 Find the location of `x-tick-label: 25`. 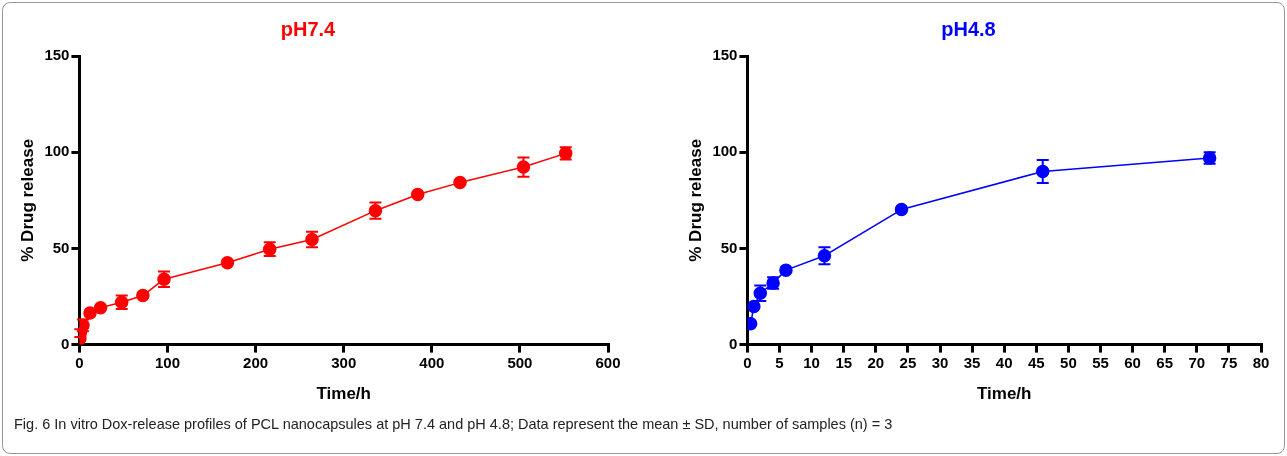

x-tick-label: 25 is located at coordinates (908, 362).